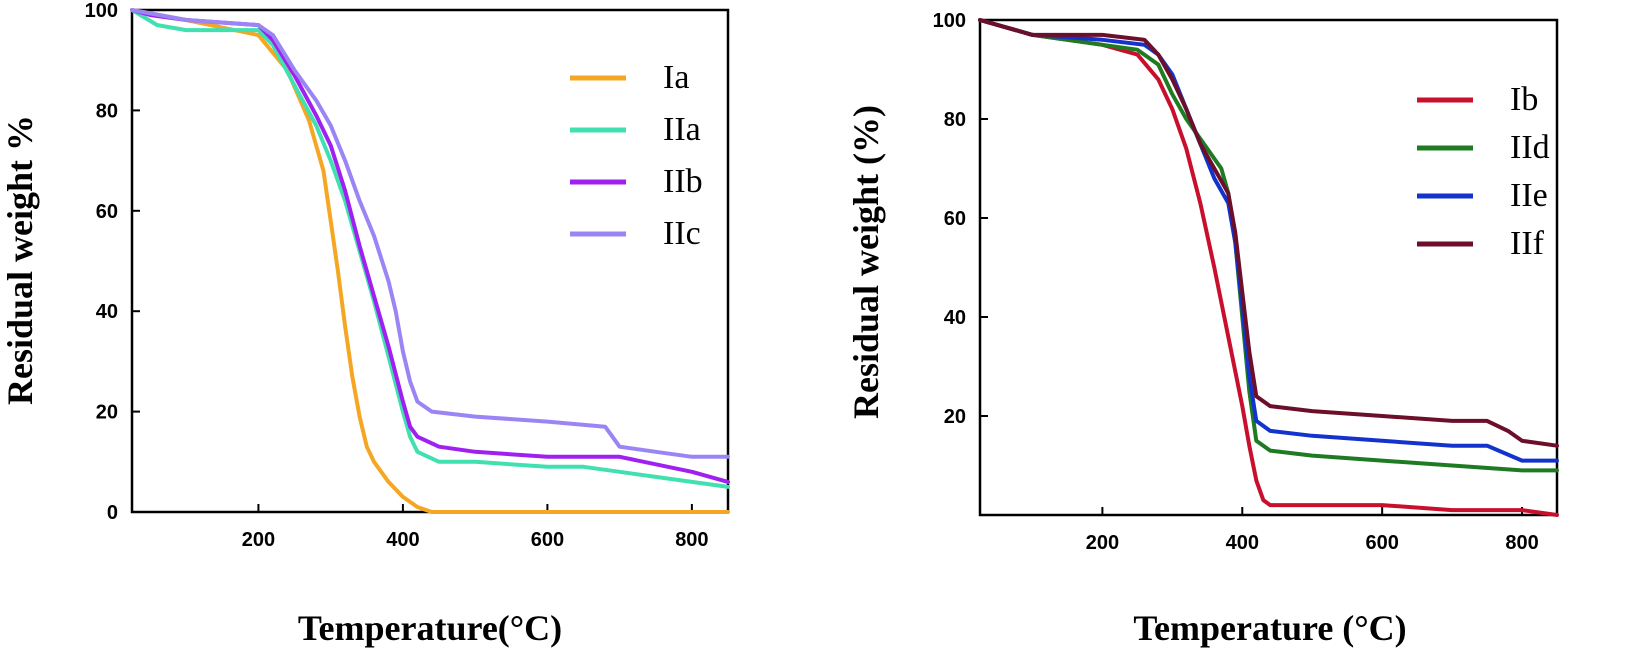 The width and height of the screenshot is (1643, 653). Describe the element at coordinates (682, 233) in the screenshot. I see `legend-label: IIc` at that location.